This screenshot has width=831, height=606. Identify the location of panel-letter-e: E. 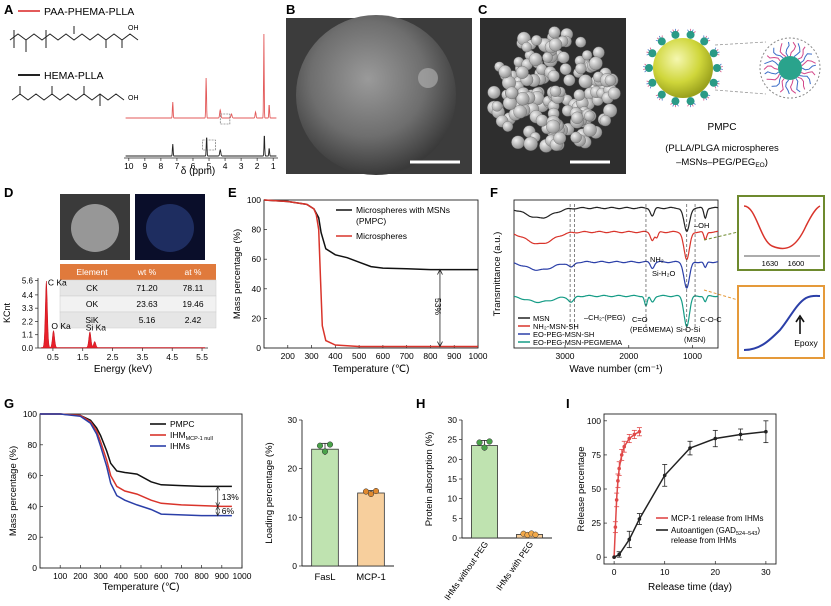
(232, 192).